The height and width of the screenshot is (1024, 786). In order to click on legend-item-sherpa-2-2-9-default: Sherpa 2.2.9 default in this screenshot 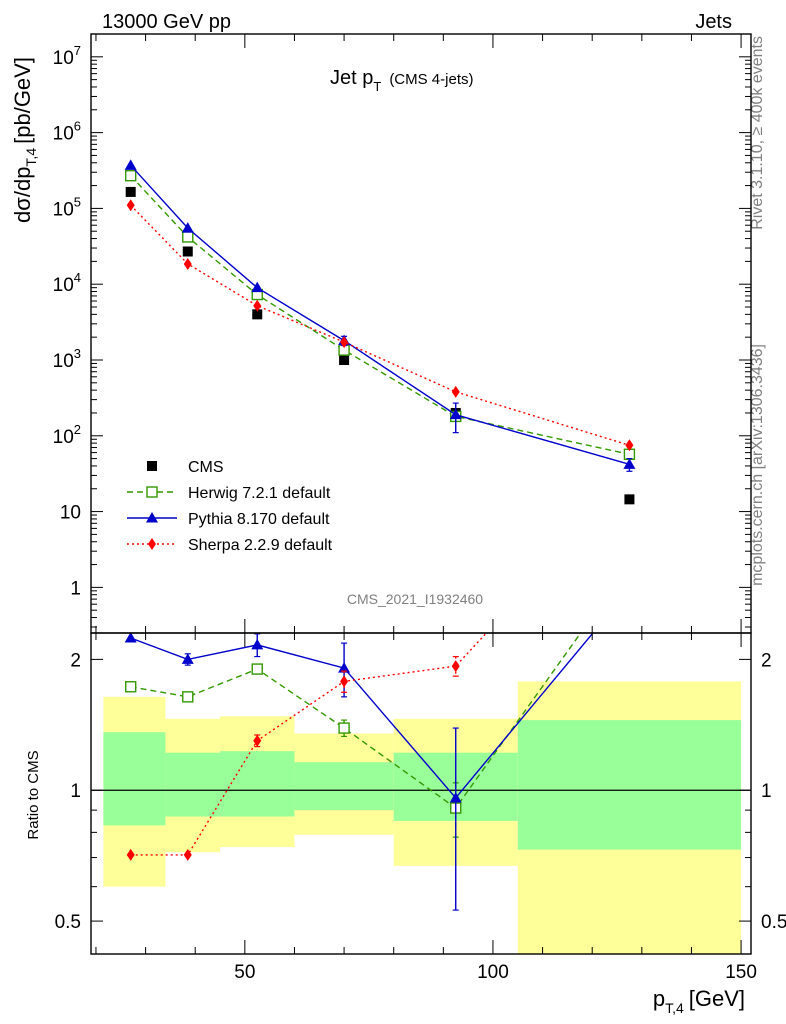, I will do `click(230, 545)`.